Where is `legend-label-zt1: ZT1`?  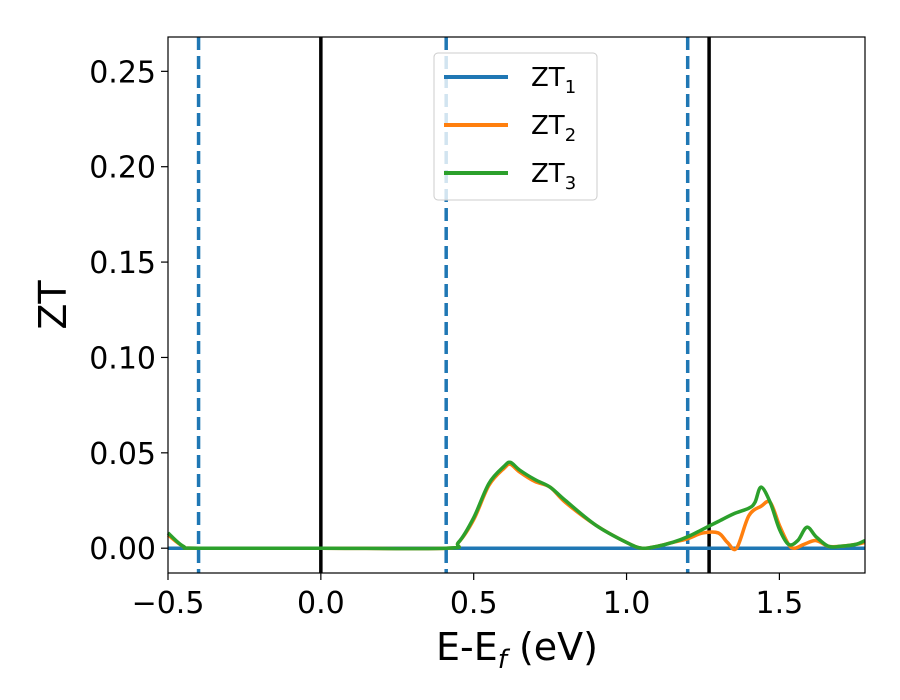
legend-label-zt1: ZT1 is located at coordinates (553, 80).